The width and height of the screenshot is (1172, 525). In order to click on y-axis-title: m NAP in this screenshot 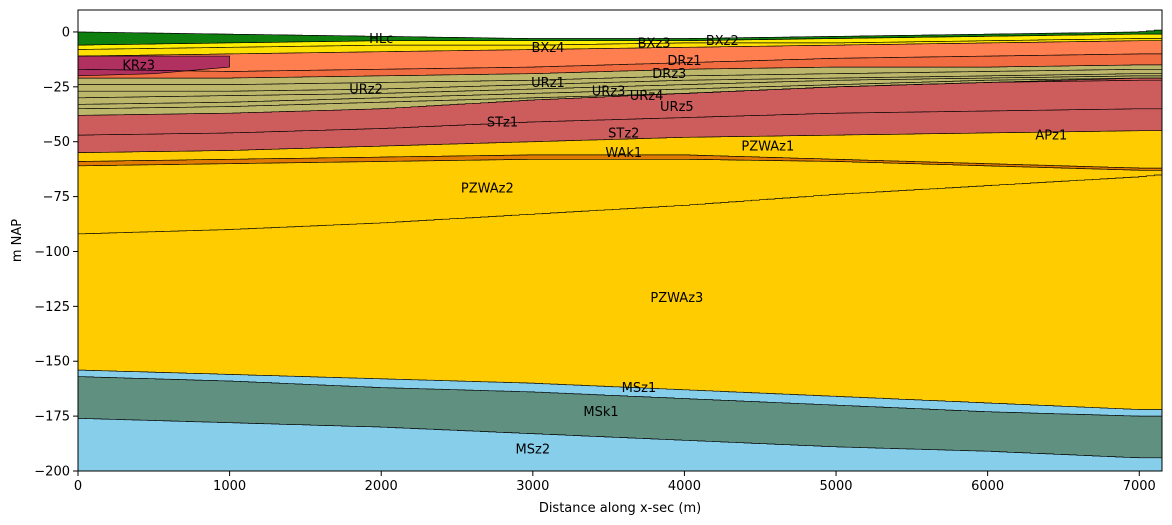, I will do `click(17, 240)`.